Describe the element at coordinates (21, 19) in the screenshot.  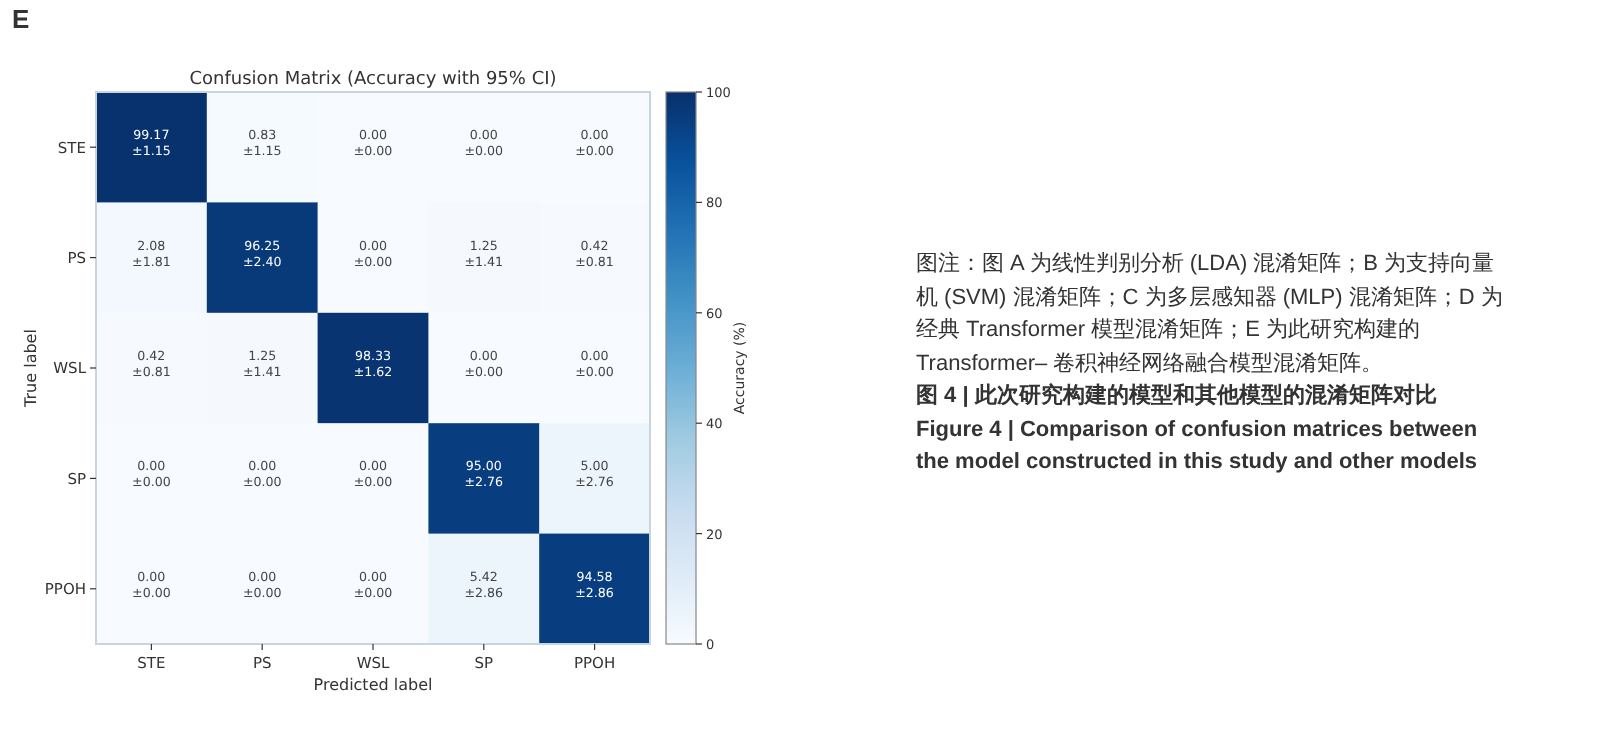
I see `text: E` at that location.